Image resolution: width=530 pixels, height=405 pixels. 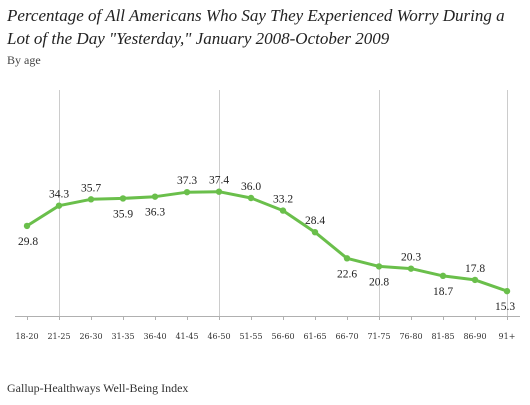 I want to click on data-label: 28.4, so click(x=315, y=221).